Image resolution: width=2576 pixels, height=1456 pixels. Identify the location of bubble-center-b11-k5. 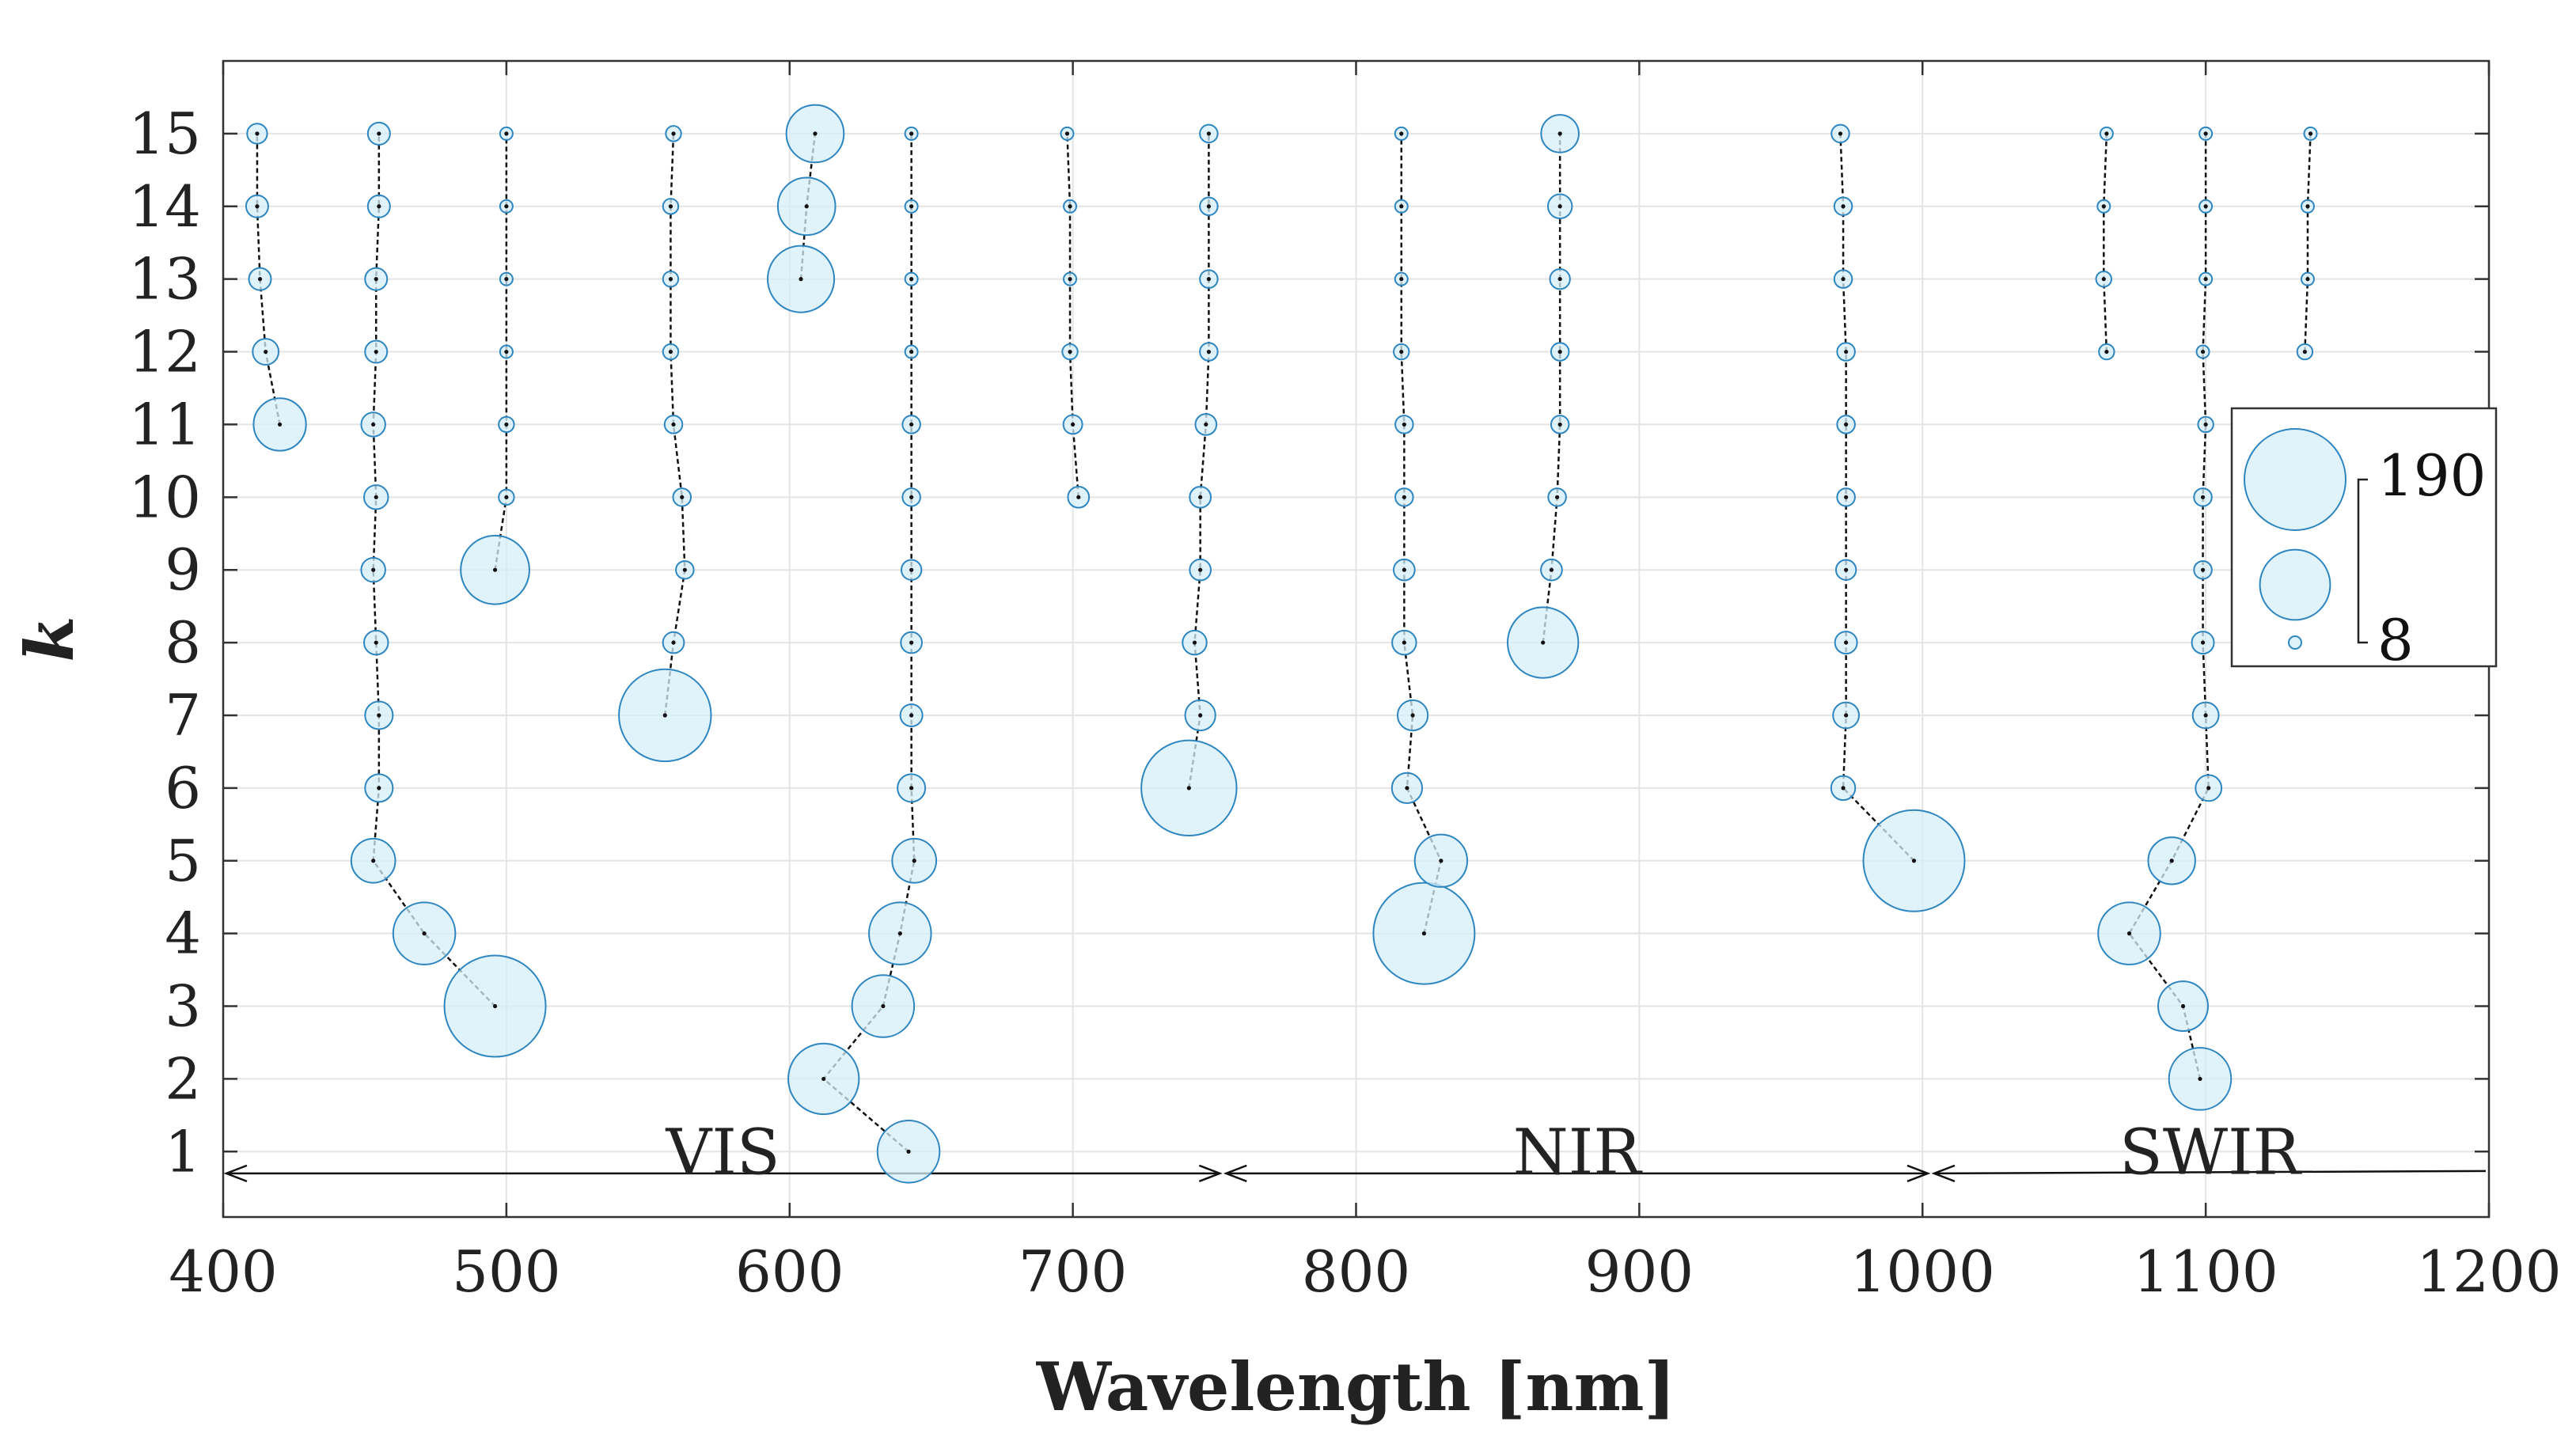
(1914, 861).